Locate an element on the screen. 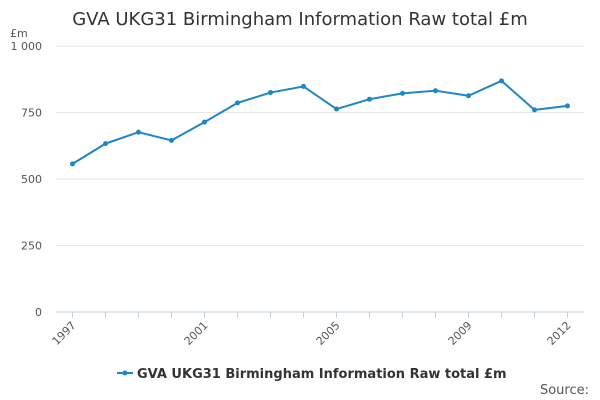 This screenshot has height=400, width=600. y-tick-label: 1 000 is located at coordinates (27, 46).